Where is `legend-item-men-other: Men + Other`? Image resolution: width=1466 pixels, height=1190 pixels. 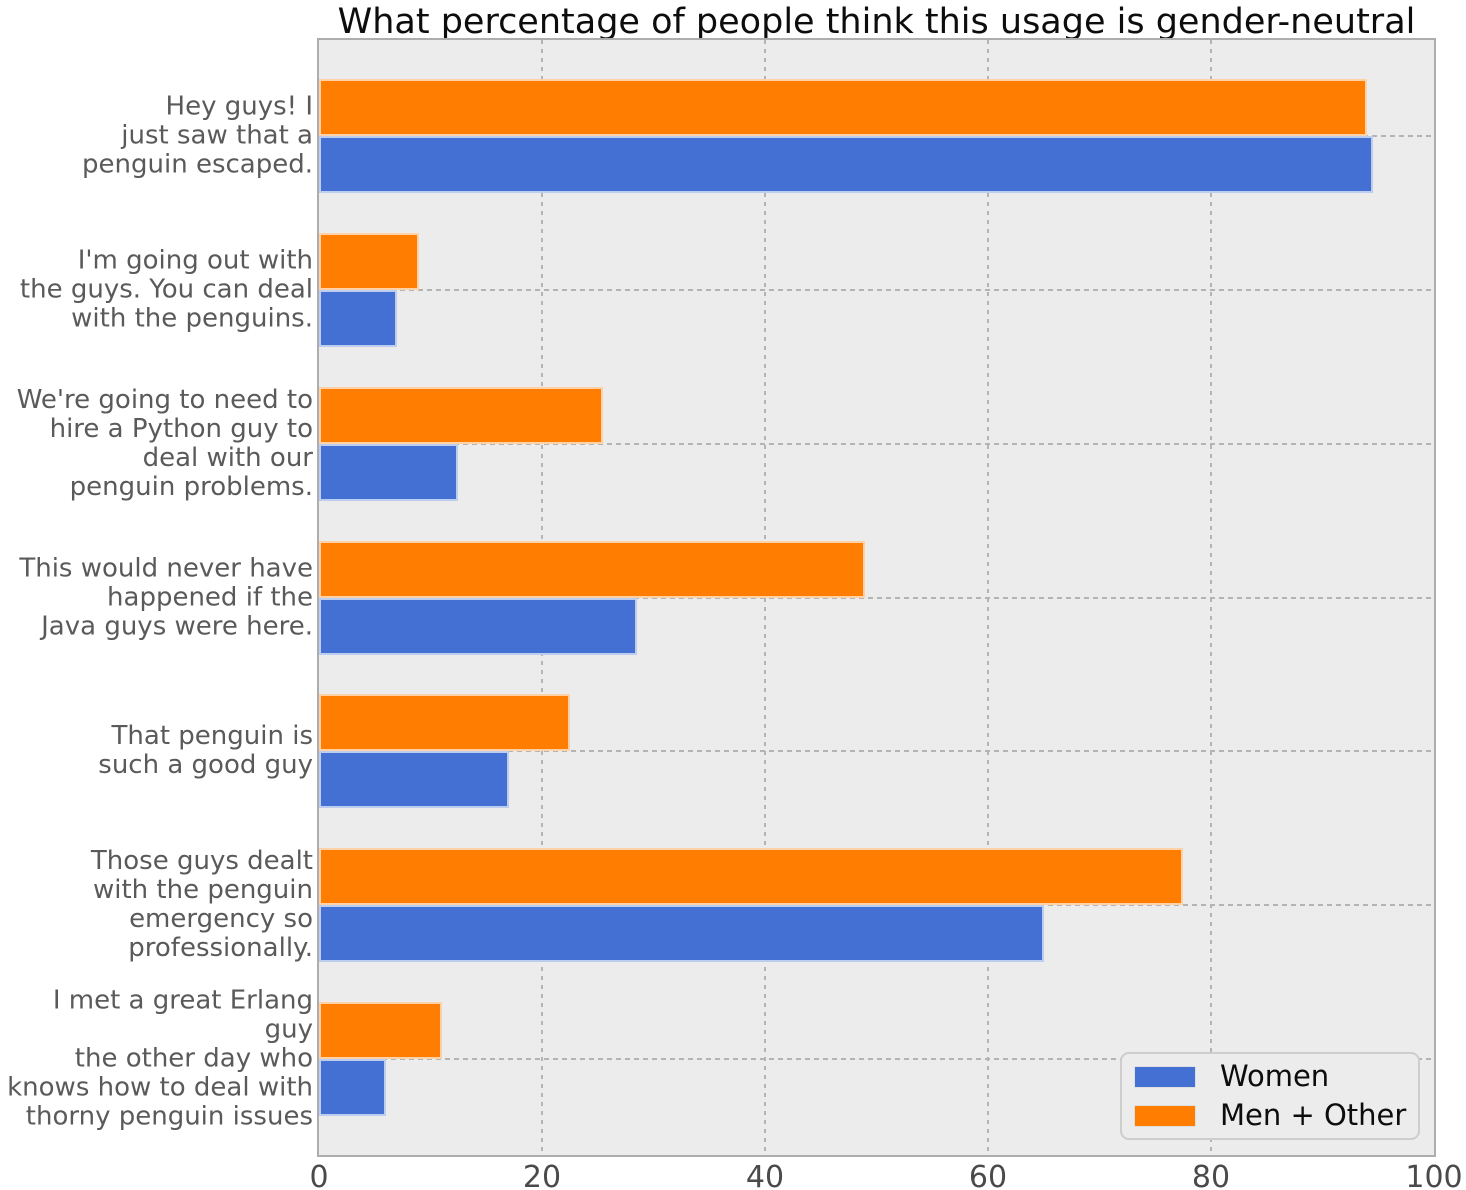 legend-item-men-other: Men + Other is located at coordinates (1270, 1115).